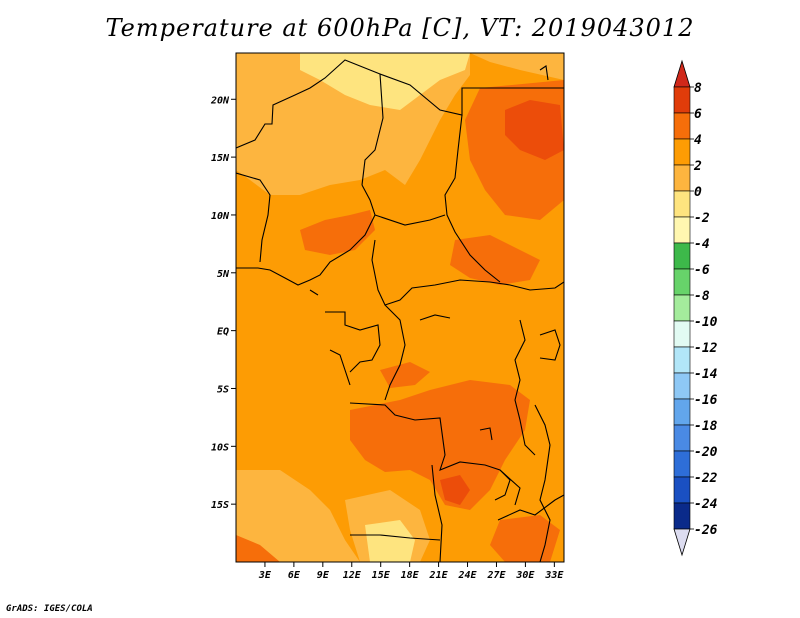  What do you see at coordinates (223, 303) in the screenshot?
I see `latitude-axis: 20N 15N 10N 5N EQ 5S 10S 15S` at bounding box center [223, 303].